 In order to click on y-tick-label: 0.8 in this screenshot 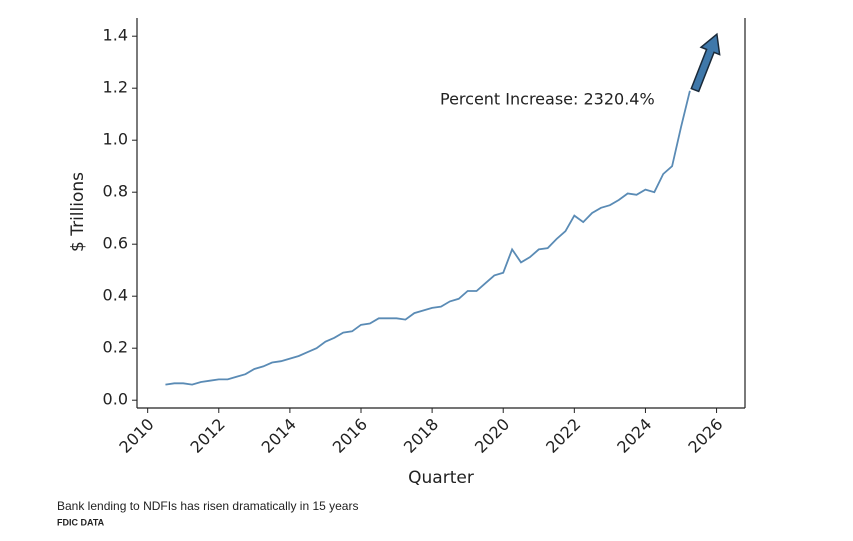, I will do `click(115, 191)`.